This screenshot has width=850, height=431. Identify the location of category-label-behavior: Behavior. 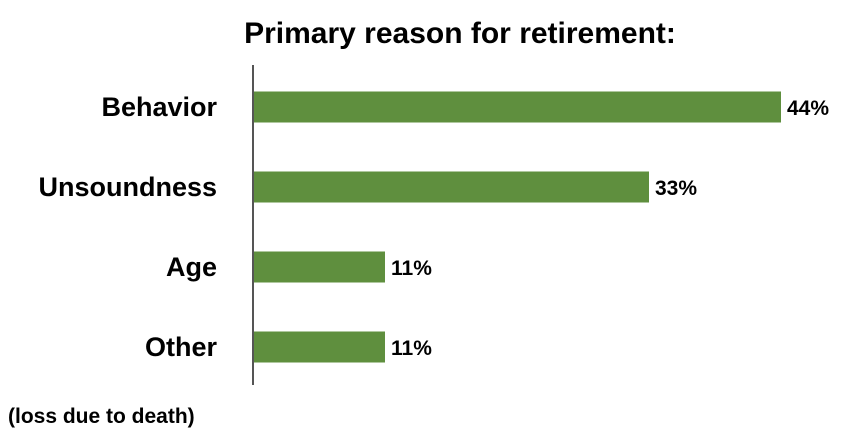
(159, 107).